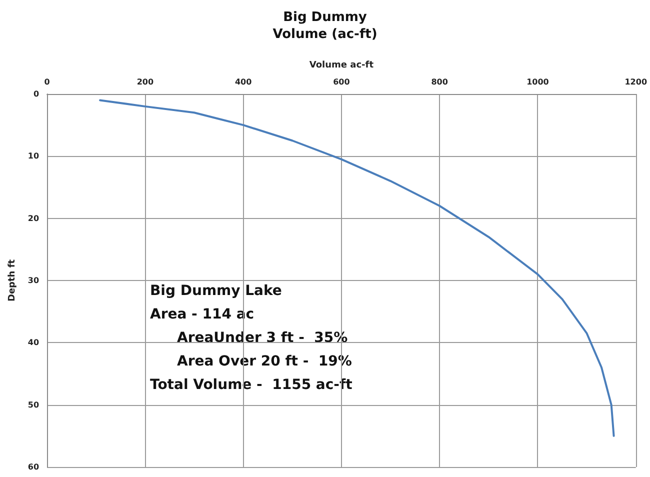 This screenshot has height=477, width=650. Describe the element at coordinates (34, 218) in the screenshot. I see `y-tick-label: 20` at that location.